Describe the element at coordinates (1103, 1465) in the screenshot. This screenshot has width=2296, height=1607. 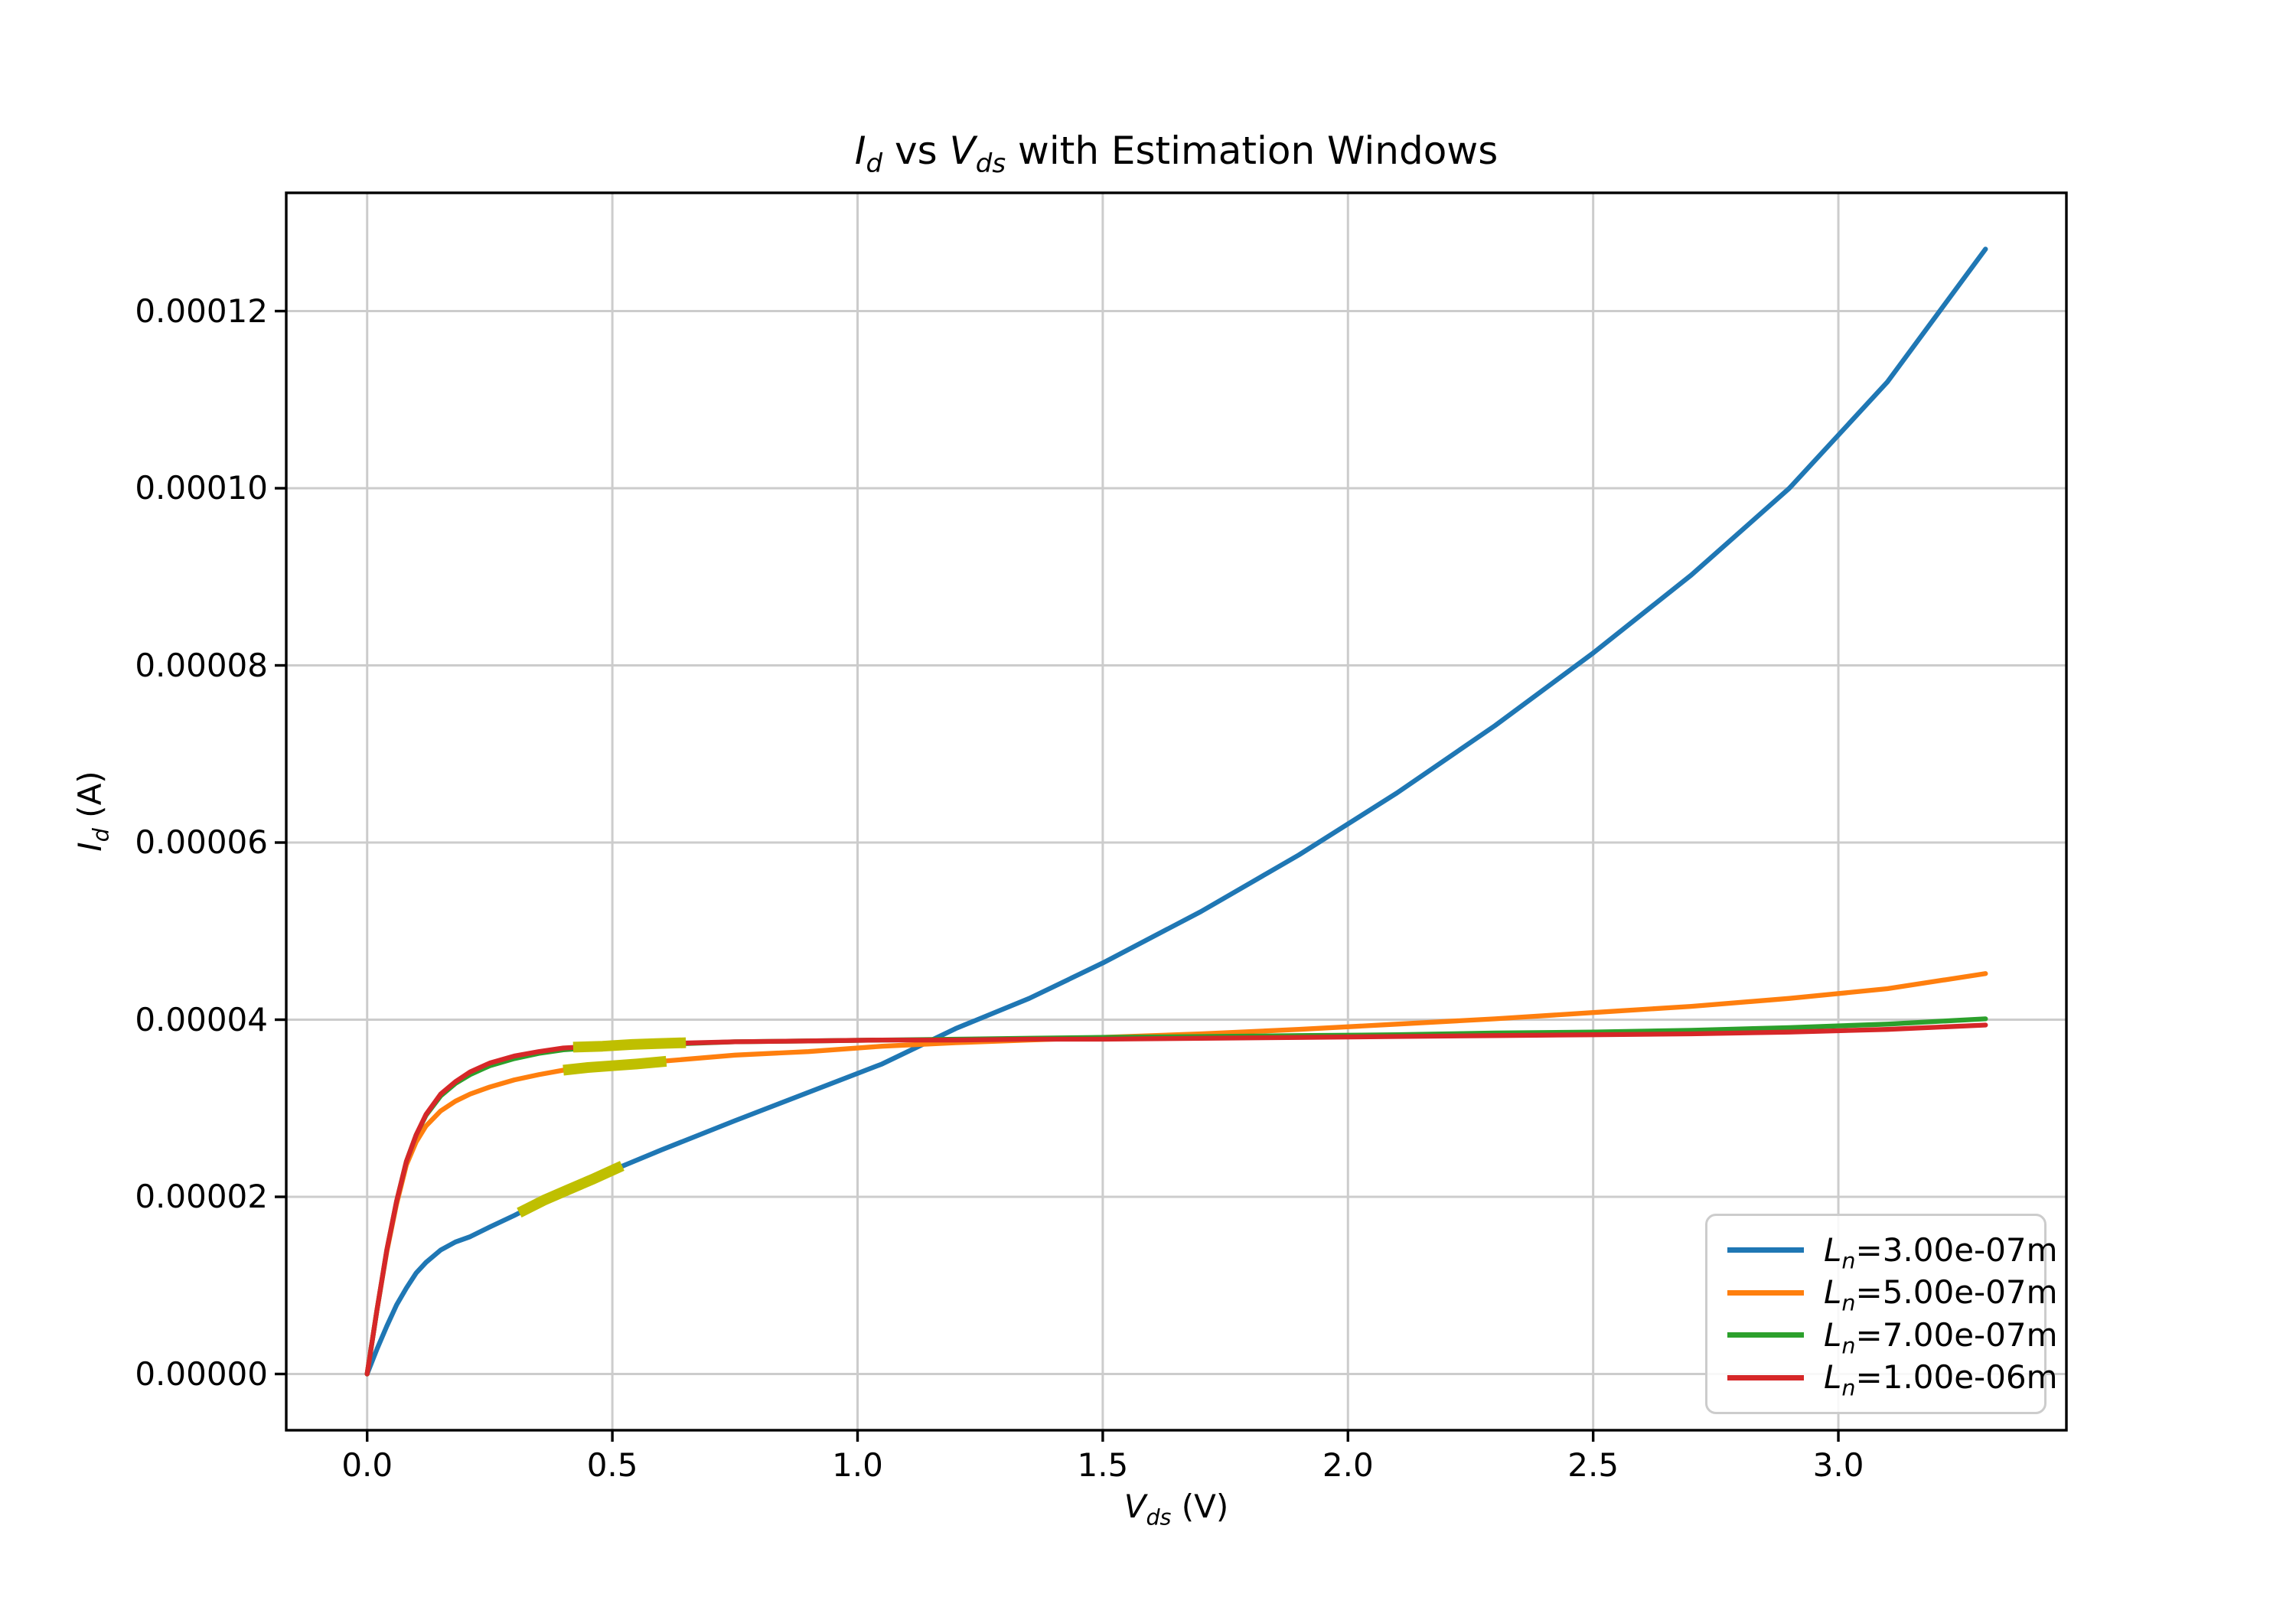
I see `x-tick-label: 1.5` at that location.